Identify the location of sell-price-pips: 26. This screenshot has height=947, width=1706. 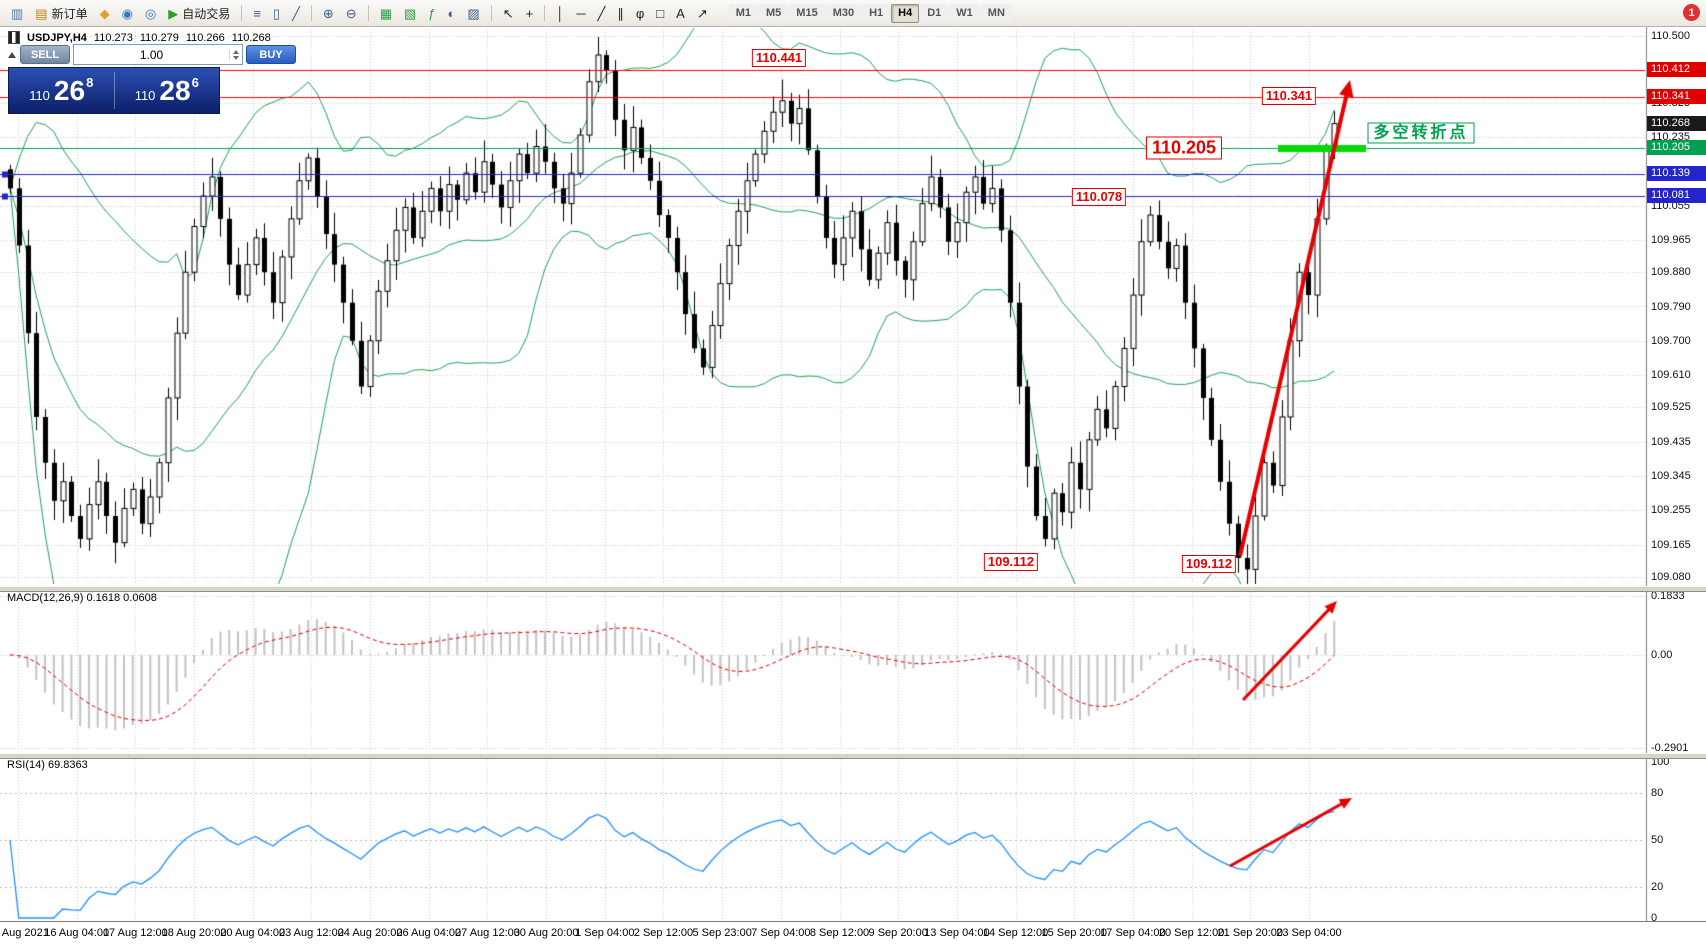
(69, 90).